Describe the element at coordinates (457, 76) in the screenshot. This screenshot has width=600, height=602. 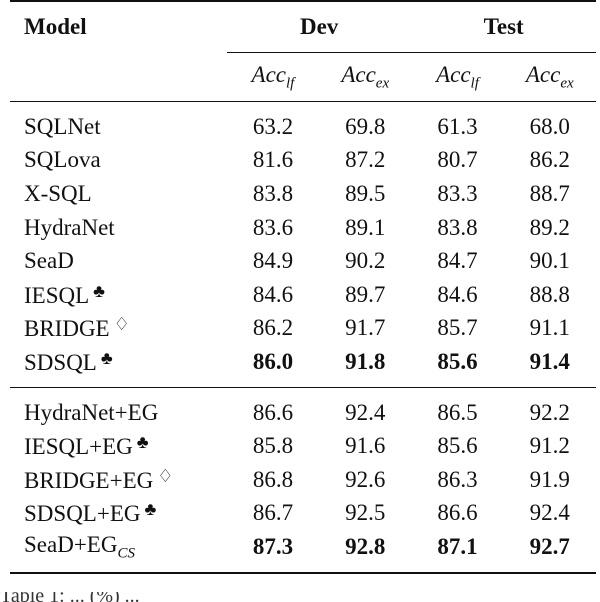
I see `metric-header-test-lf: Acclf` at that location.